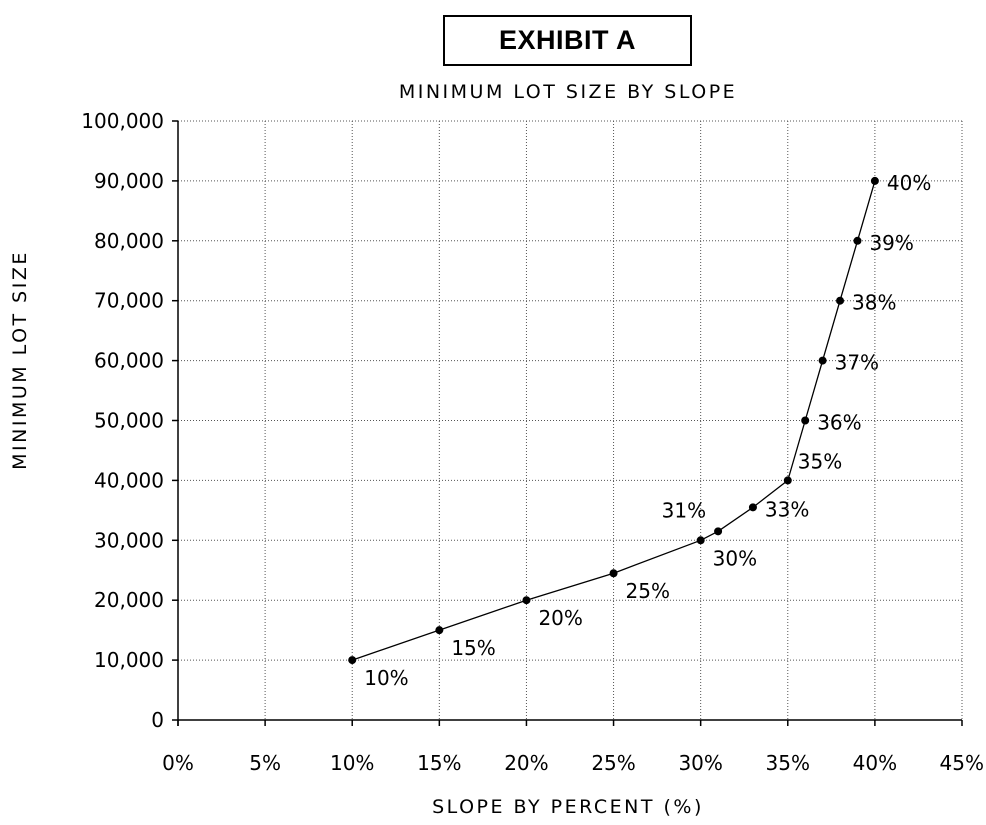 The height and width of the screenshot is (825, 986). I want to click on data-label: 25%, so click(648, 591).